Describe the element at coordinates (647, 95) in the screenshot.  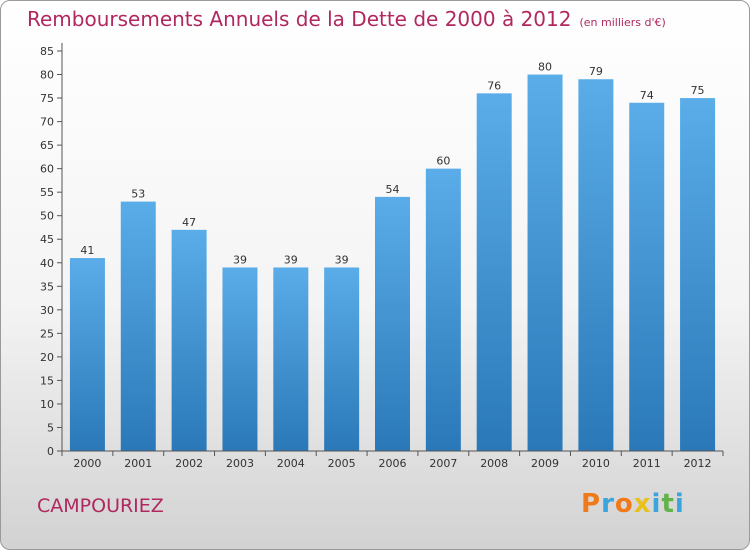
I see `bar-value-label: 74` at that location.